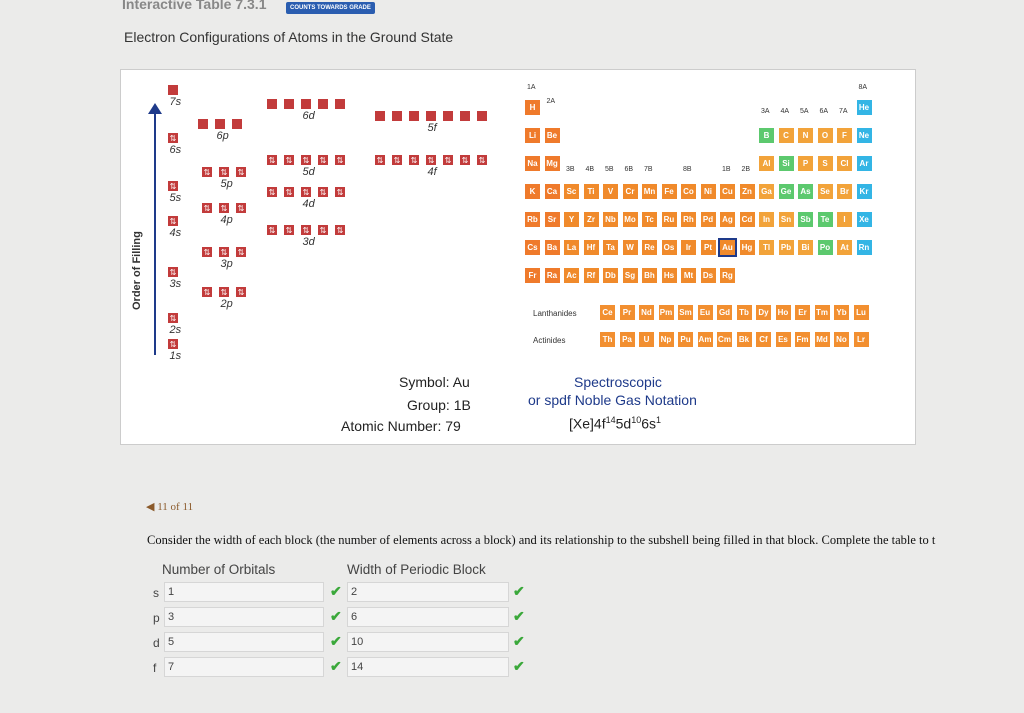  I want to click on element-cm: Cm, so click(724, 339).